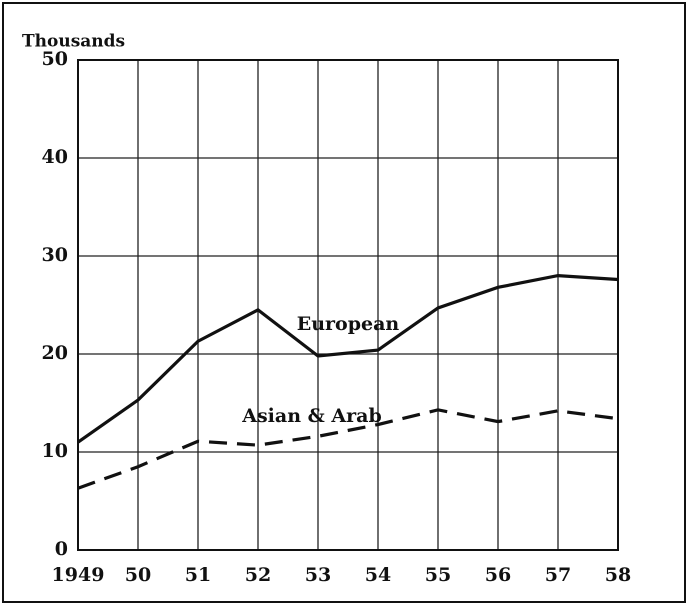  I want to click on y-tick-label: 50, so click(55, 59).